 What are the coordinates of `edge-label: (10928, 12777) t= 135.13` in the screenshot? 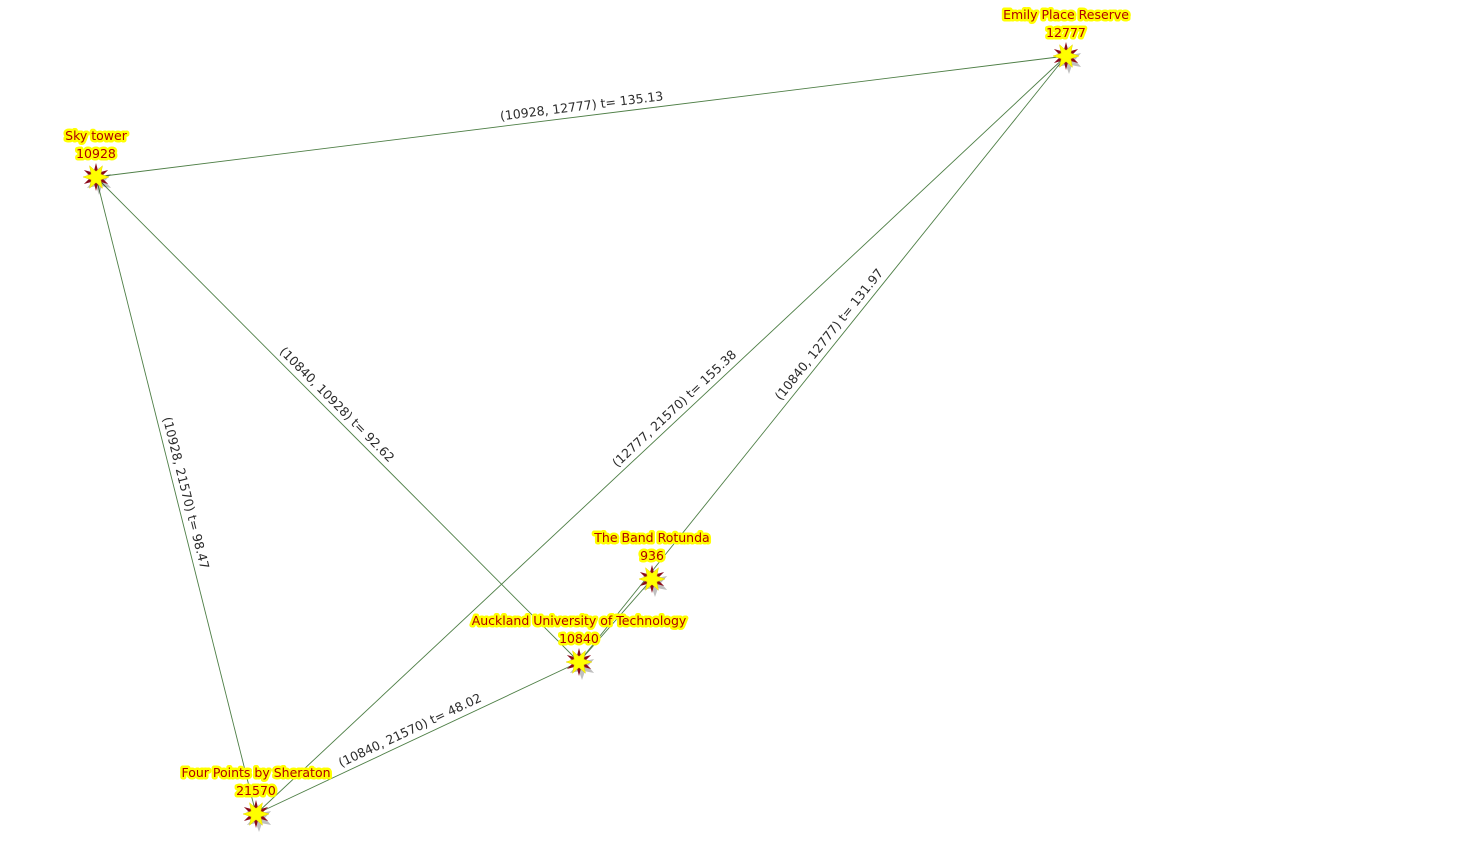 It's located at (581, 105).